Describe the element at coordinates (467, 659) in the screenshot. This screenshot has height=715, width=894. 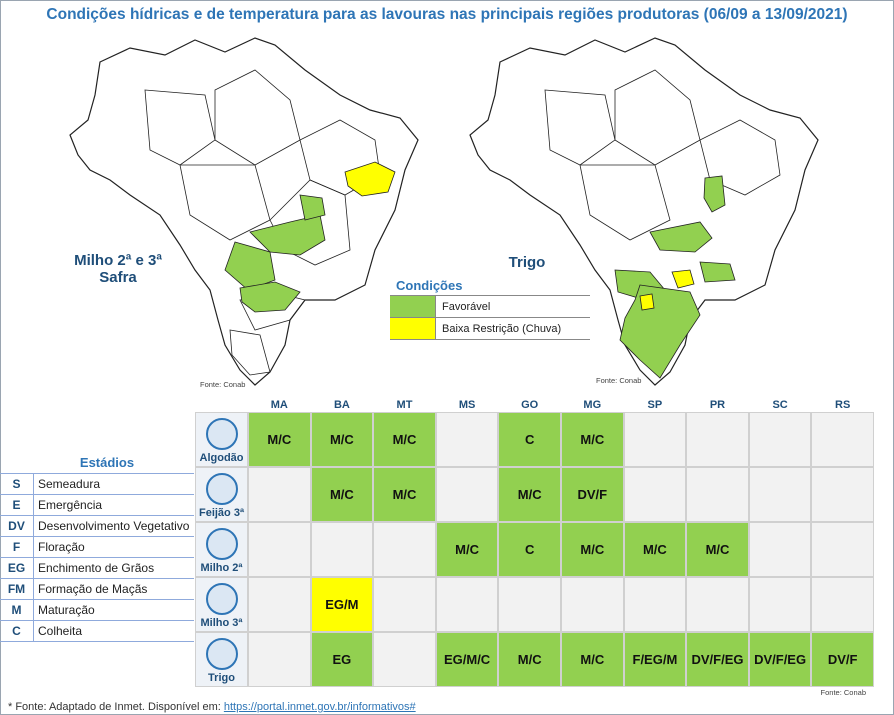
I see `table-cell: EG/M/C` at that location.